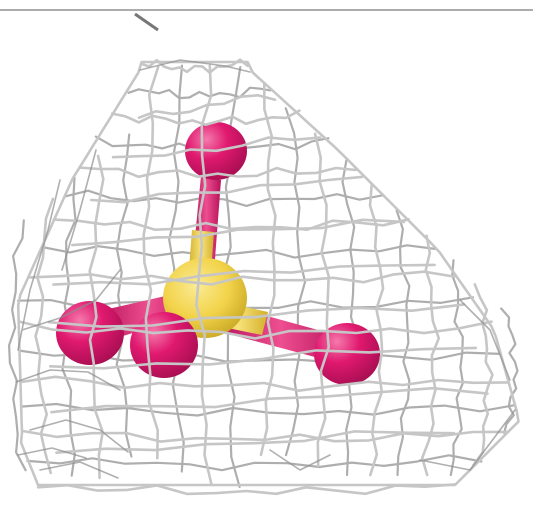  What do you see at coordinates (347, 354) in the screenshot?
I see `ligand-atom-right` at bounding box center [347, 354].